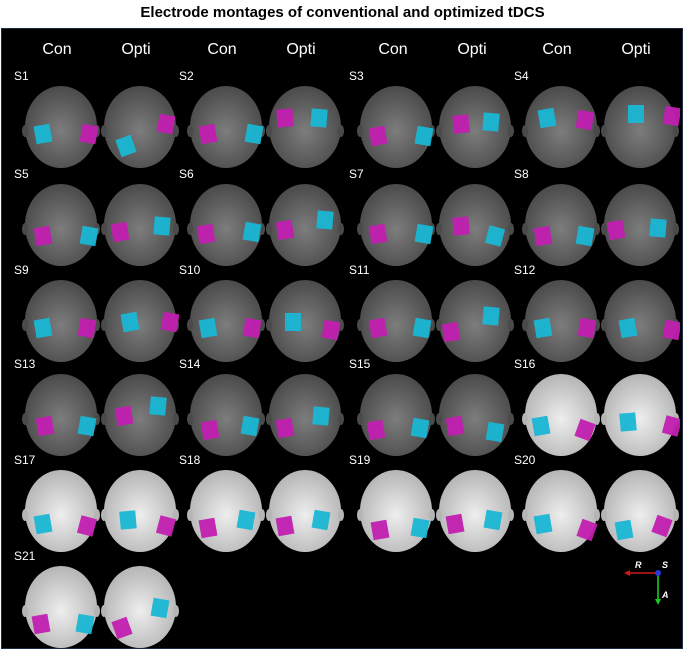  Describe the element at coordinates (190, 364) in the screenshot. I see `subject-label: S14` at that location.